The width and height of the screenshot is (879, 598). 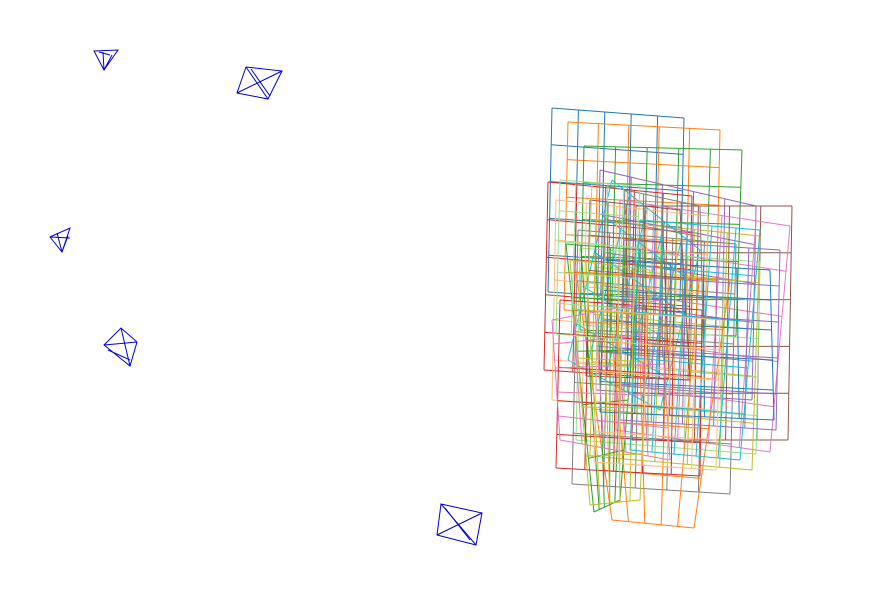 I want to click on camera-outline, so click(x=259, y=83).